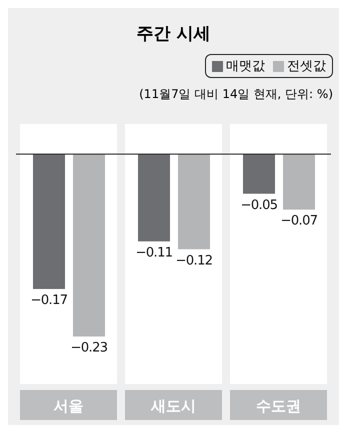 This screenshot has height=433, width=347. I want to click on data-label: −0.23, so click(89, 348).